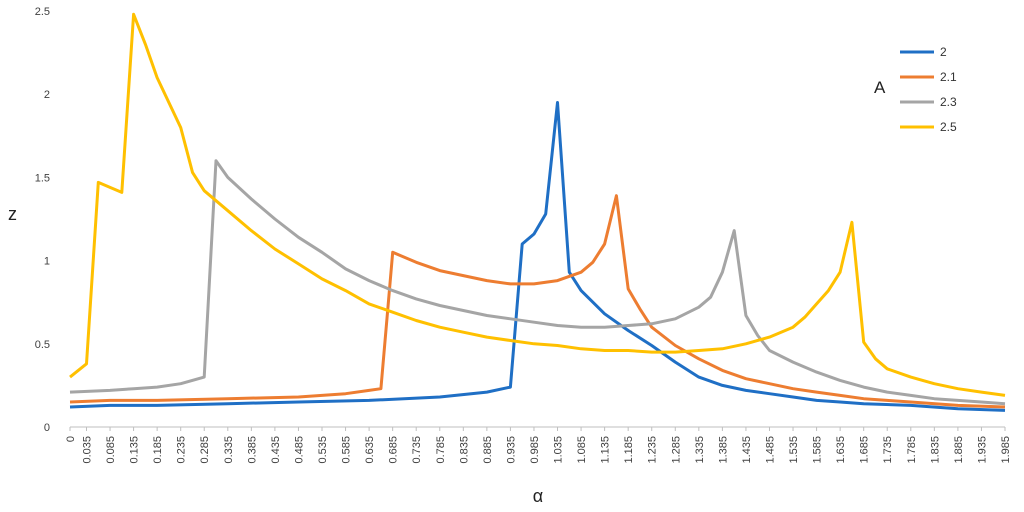 Image resolution: width=1024 pixels, height=512 pixels. I want to click on x-tick-label: 1.885, so click(959, 450).